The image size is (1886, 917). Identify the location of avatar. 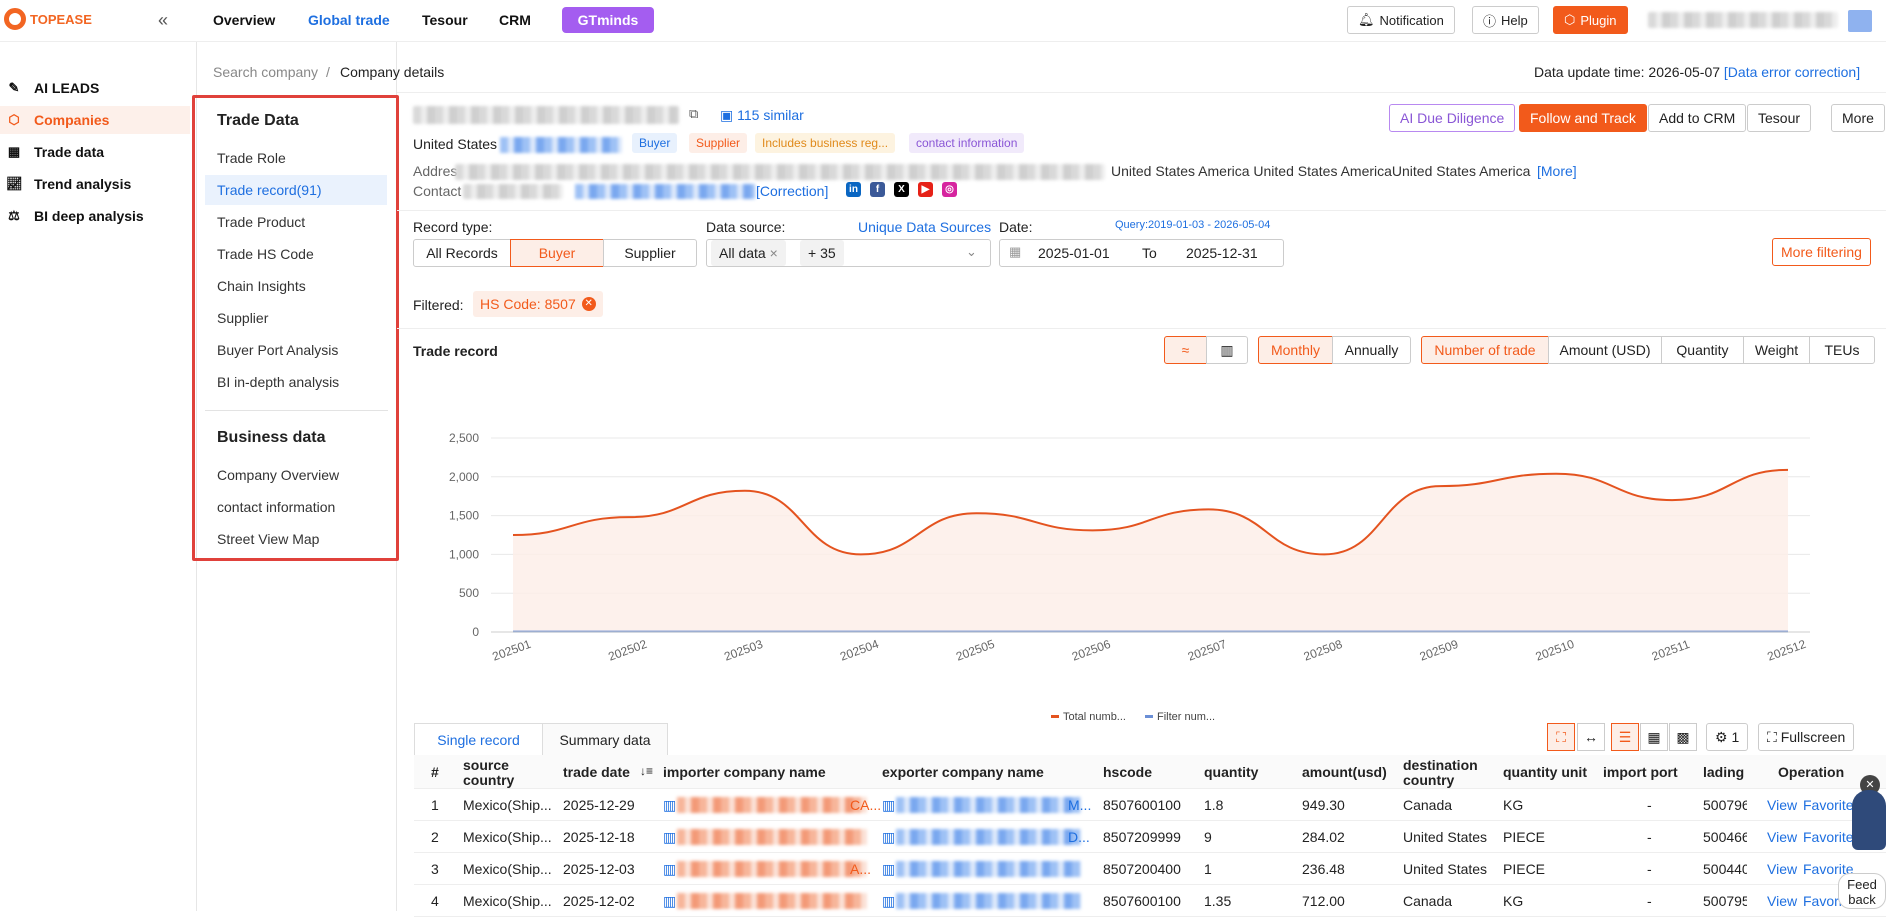
(1860, 21).